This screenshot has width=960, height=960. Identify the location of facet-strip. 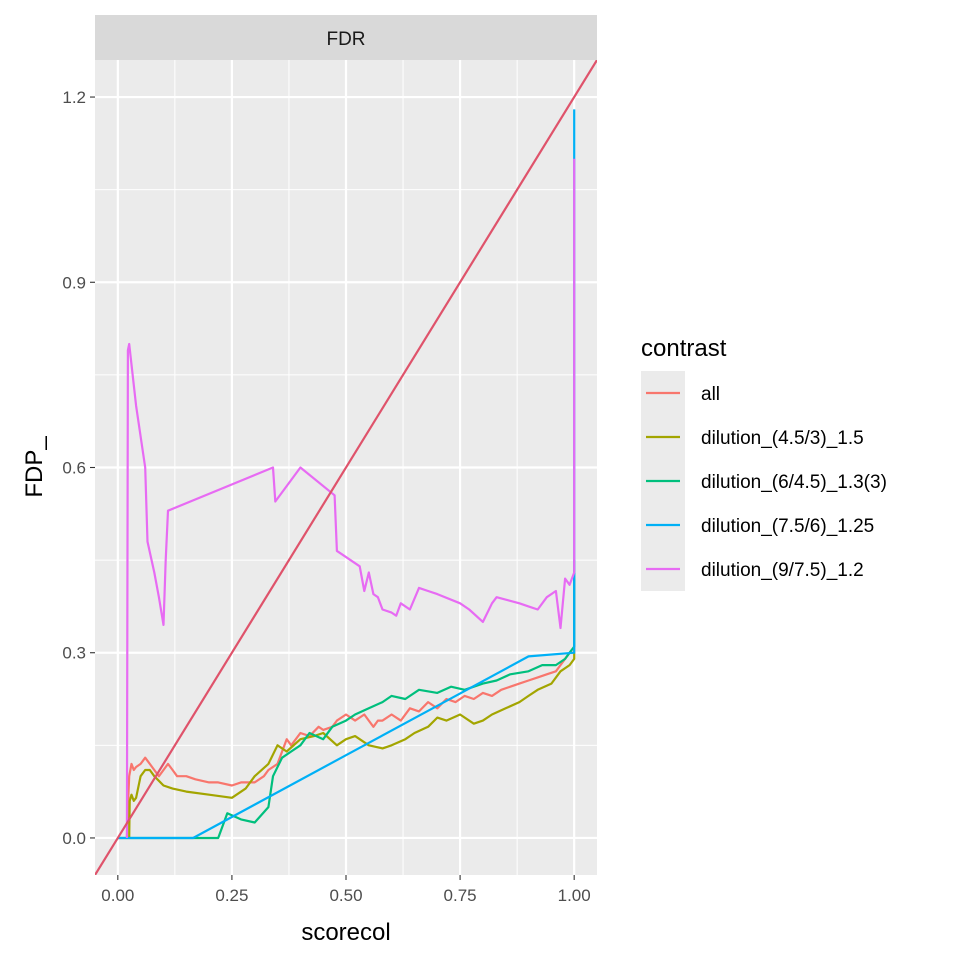
(346, 37).